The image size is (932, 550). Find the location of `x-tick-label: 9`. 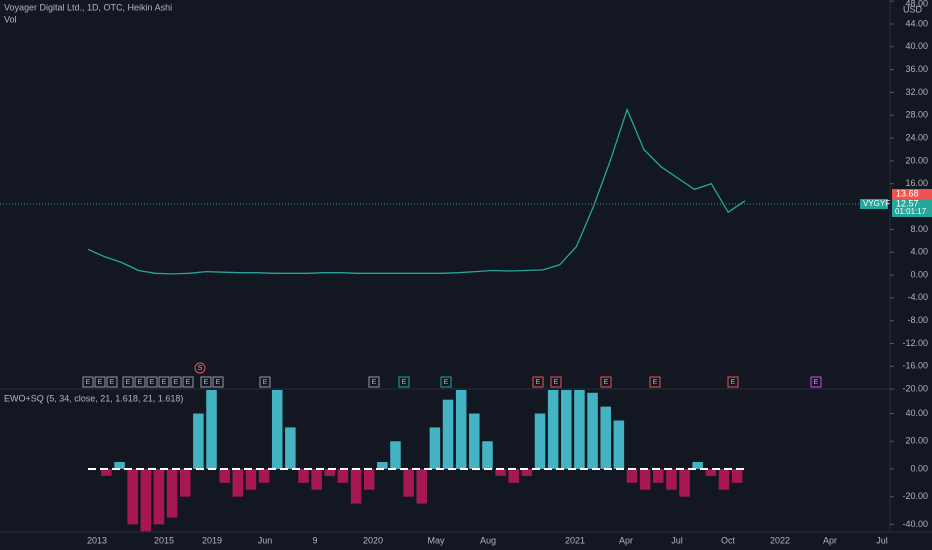

x-tick-label: 9 is located at coordinates (314, 540).